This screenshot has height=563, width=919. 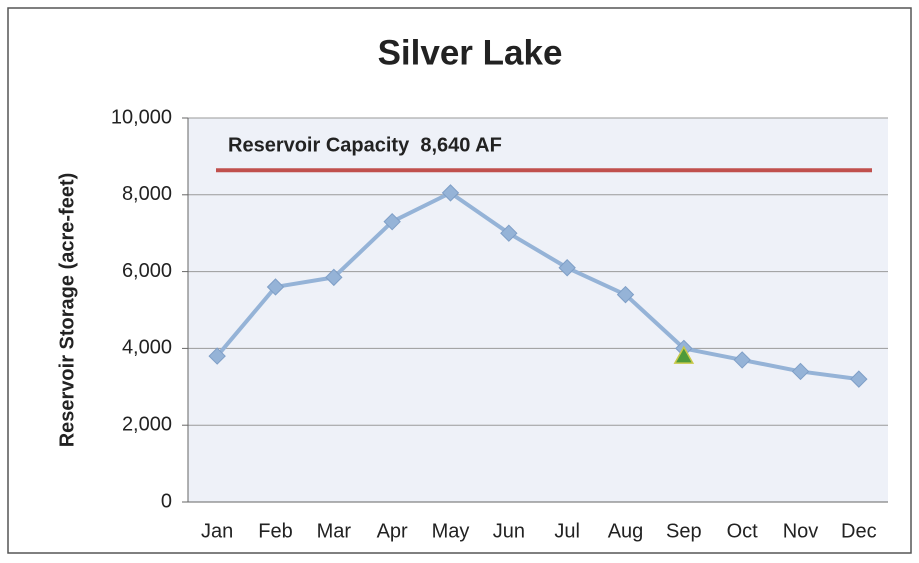 What do you see at coordinates (626, 531) in the screenshot?
I see `x-tick-label: Aug` at bounding box center [626, 531].